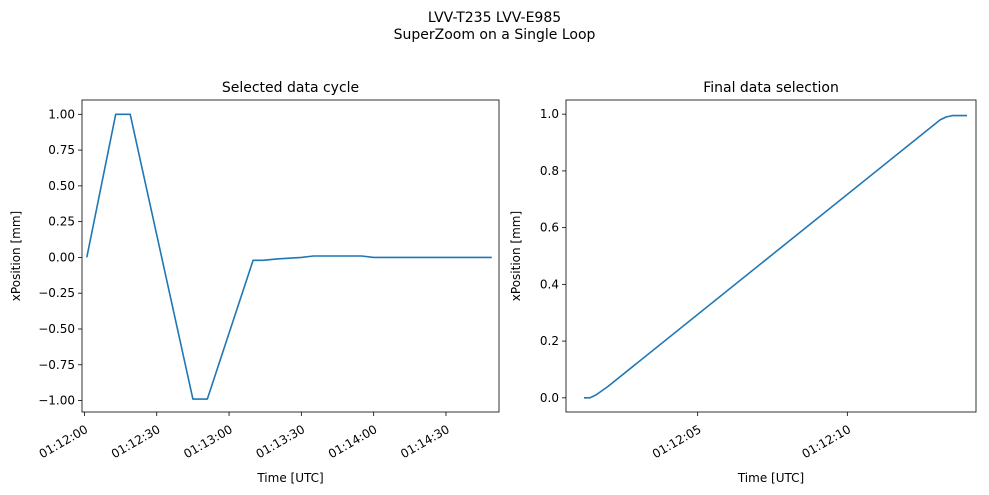 The height and width of the screenshot is (495, 989). Describe the element at coordinates (61, 222) in the screenshot. I see `y-tick-label: 0.25` at that location.